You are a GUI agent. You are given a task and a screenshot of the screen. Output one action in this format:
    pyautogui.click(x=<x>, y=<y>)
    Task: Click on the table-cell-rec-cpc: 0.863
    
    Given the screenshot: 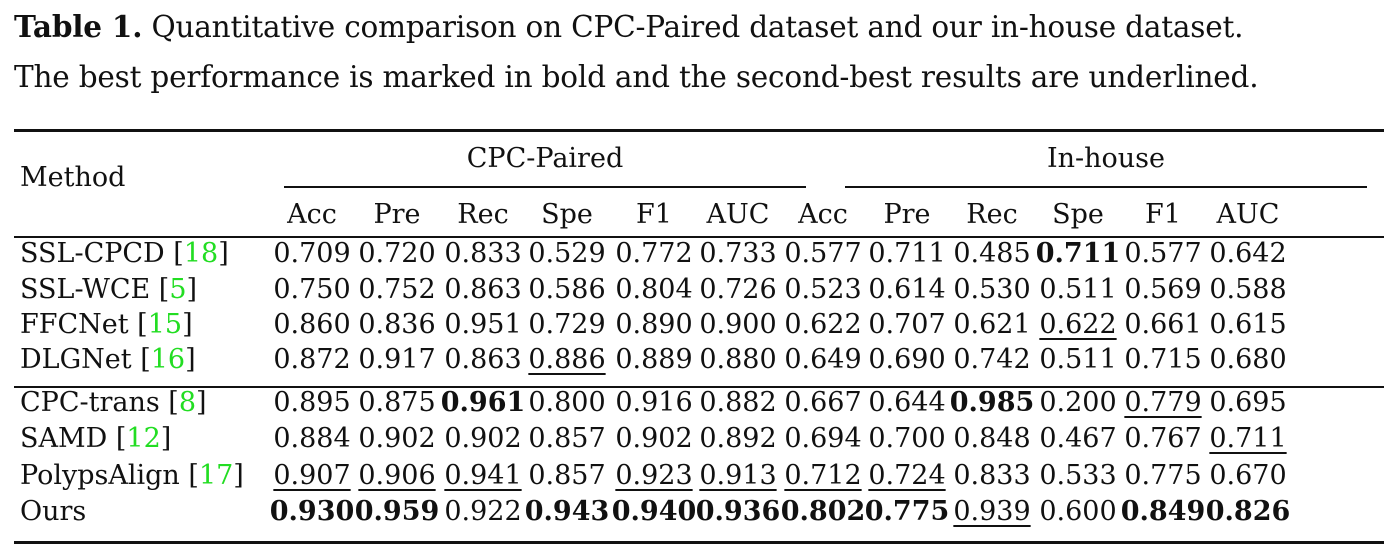 What is the action you would take?
    pyautogui.click(x=483, y=360)
    